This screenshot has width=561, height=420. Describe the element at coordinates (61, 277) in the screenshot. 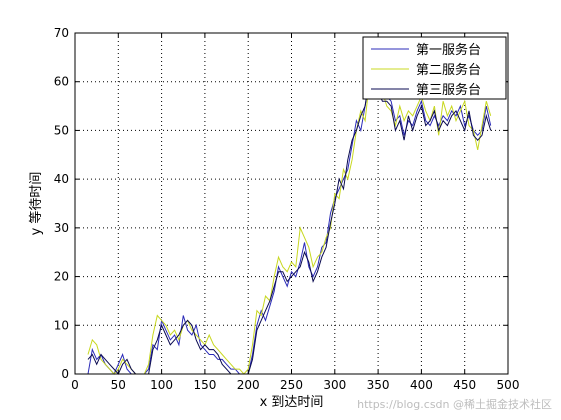

I see `y-tick-label: 20` at that location.